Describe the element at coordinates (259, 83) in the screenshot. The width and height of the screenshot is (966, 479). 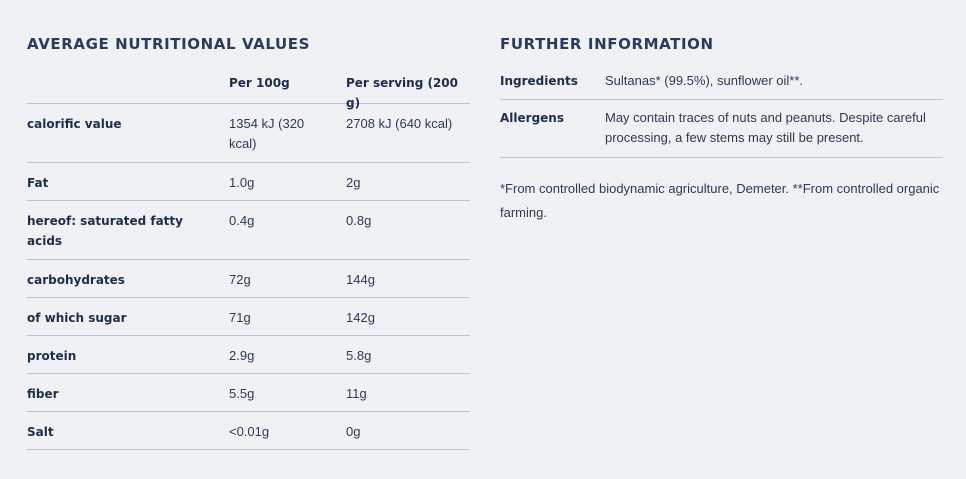
I see `column-header-per-100g: Per 100g` at that location.